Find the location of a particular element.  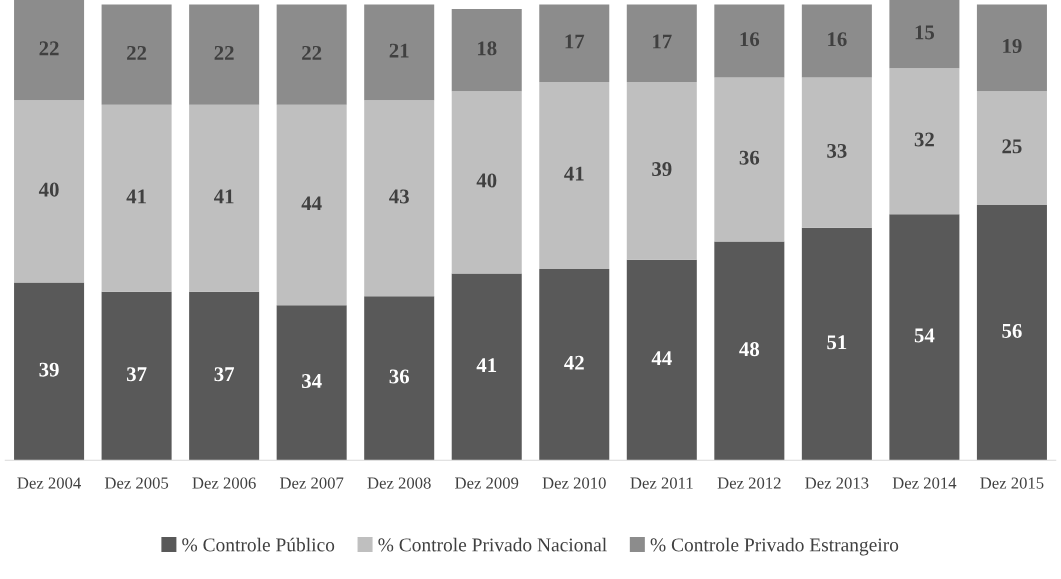

x-tick-label: Dez 2011 is located at coordinates (661, 483).